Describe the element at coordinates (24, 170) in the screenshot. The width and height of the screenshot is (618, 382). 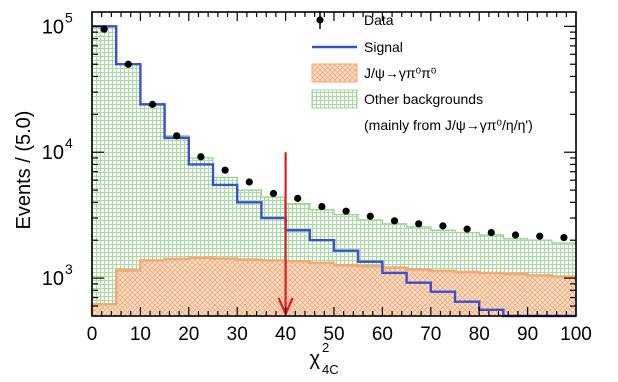
I see `y-axis-label: Events / (5.0)` at that location.